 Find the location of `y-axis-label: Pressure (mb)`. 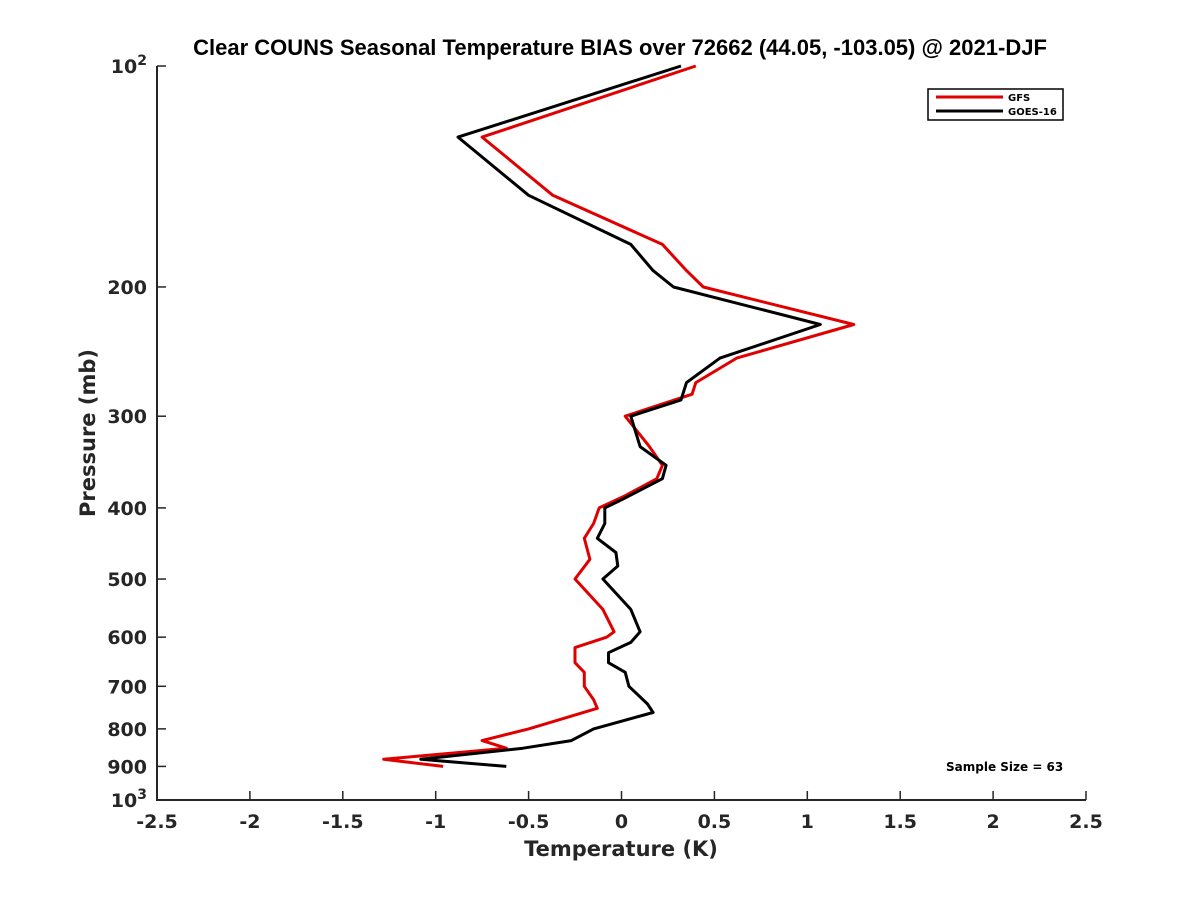

y-axis-label: Pressure (mb) is located at coordinates (88, 433).